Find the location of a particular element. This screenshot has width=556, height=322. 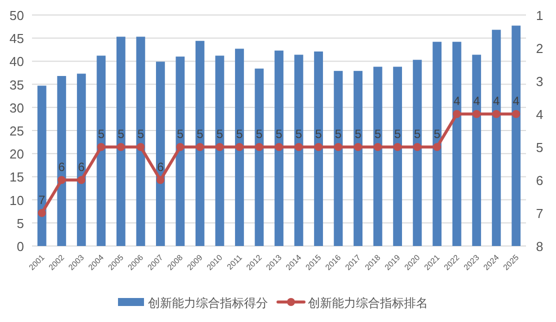

y-tick-label: 30 is located at coordinates (17, 108).